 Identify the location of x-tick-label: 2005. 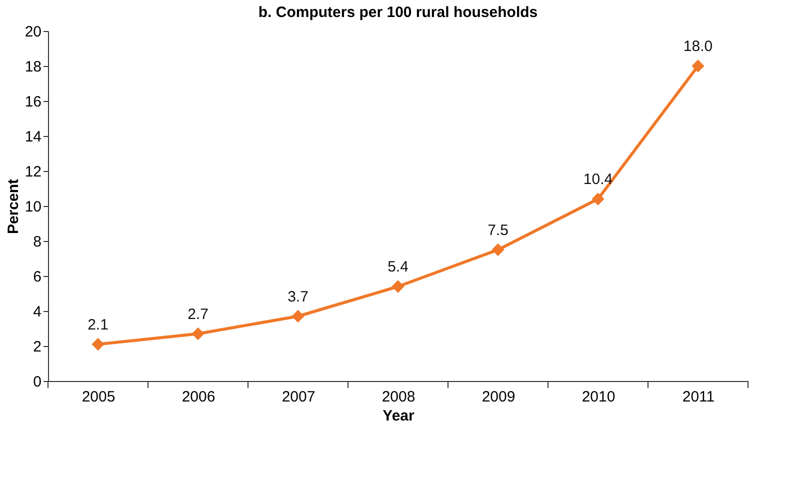
(99, 397).